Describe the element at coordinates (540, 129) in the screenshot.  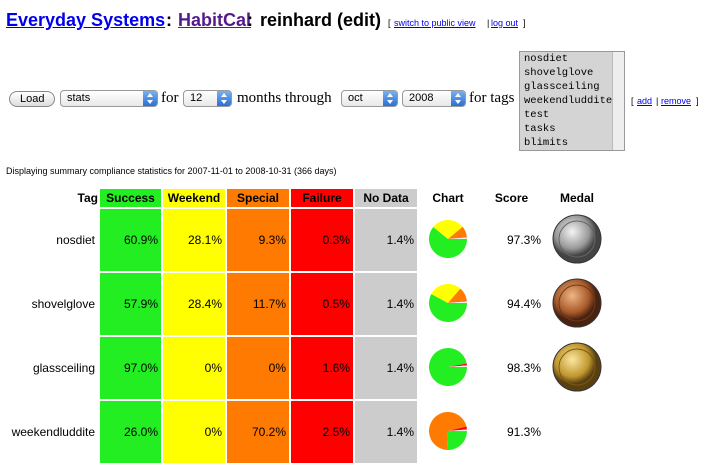
I see `tag-option: tasks` at that location.